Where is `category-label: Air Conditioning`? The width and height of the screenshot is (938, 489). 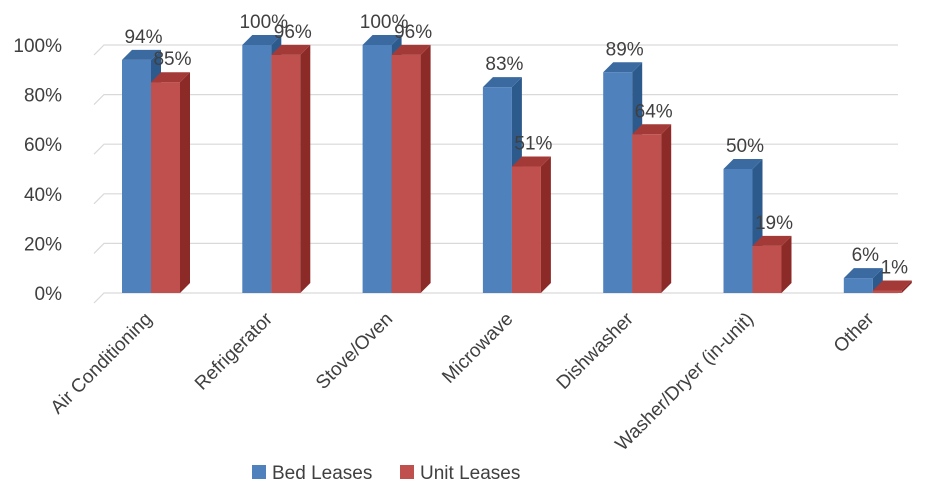
category-label: Air Conditioning is located at coordinates (102, 364).